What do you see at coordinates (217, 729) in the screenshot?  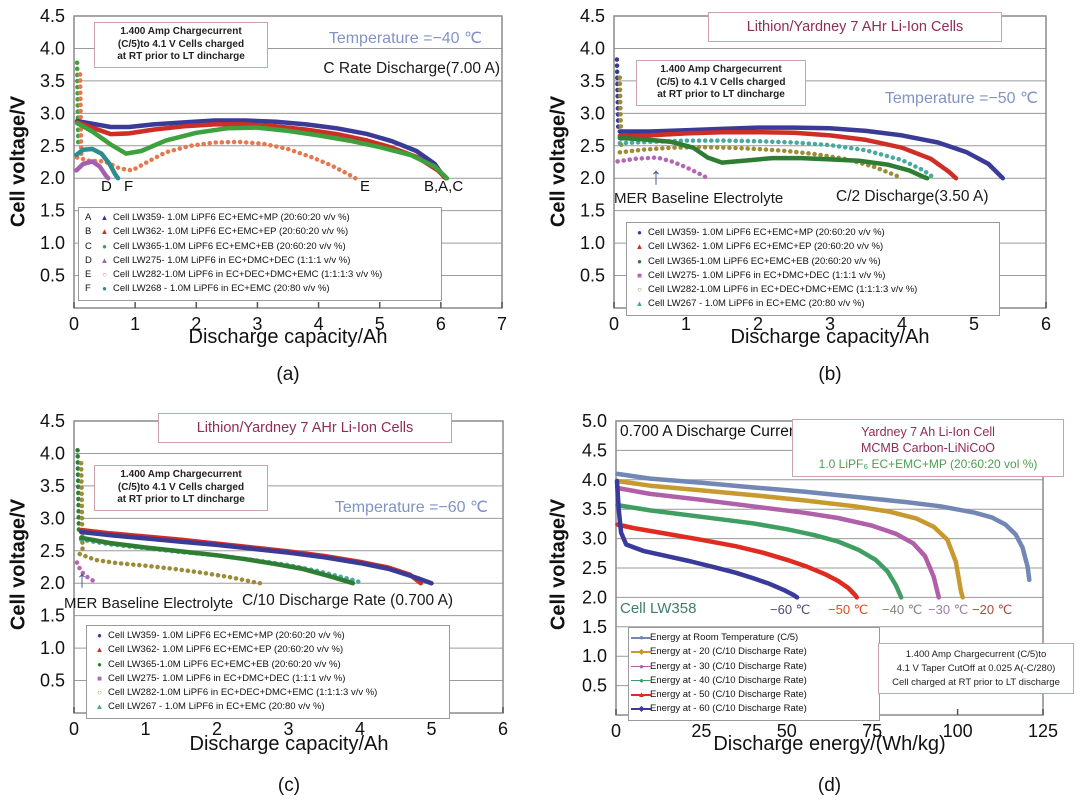 I see `x-tick-label: 2` at bounding box center [217, 729].